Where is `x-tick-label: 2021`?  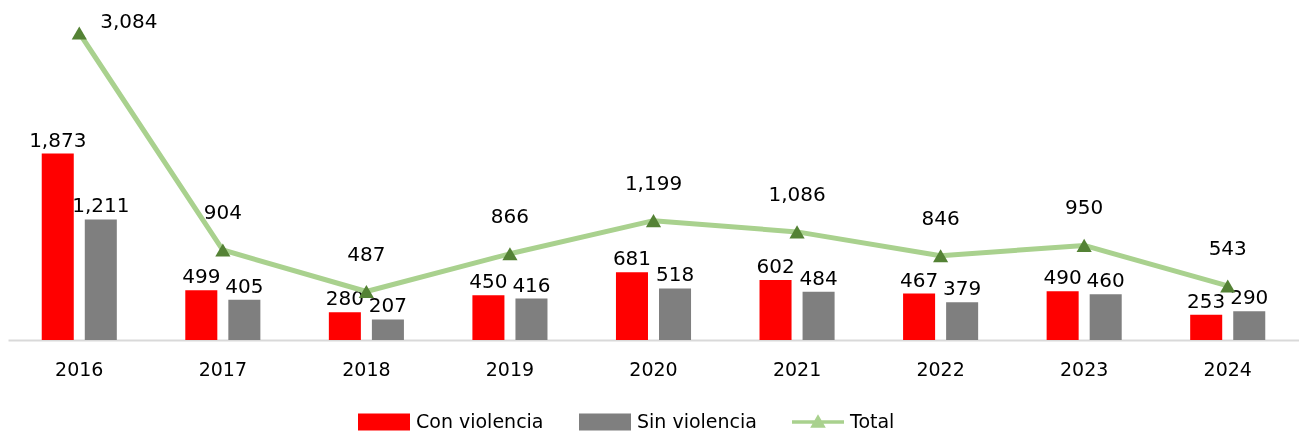
x-tick-label: 2021 is located at coordinates (797, 368).